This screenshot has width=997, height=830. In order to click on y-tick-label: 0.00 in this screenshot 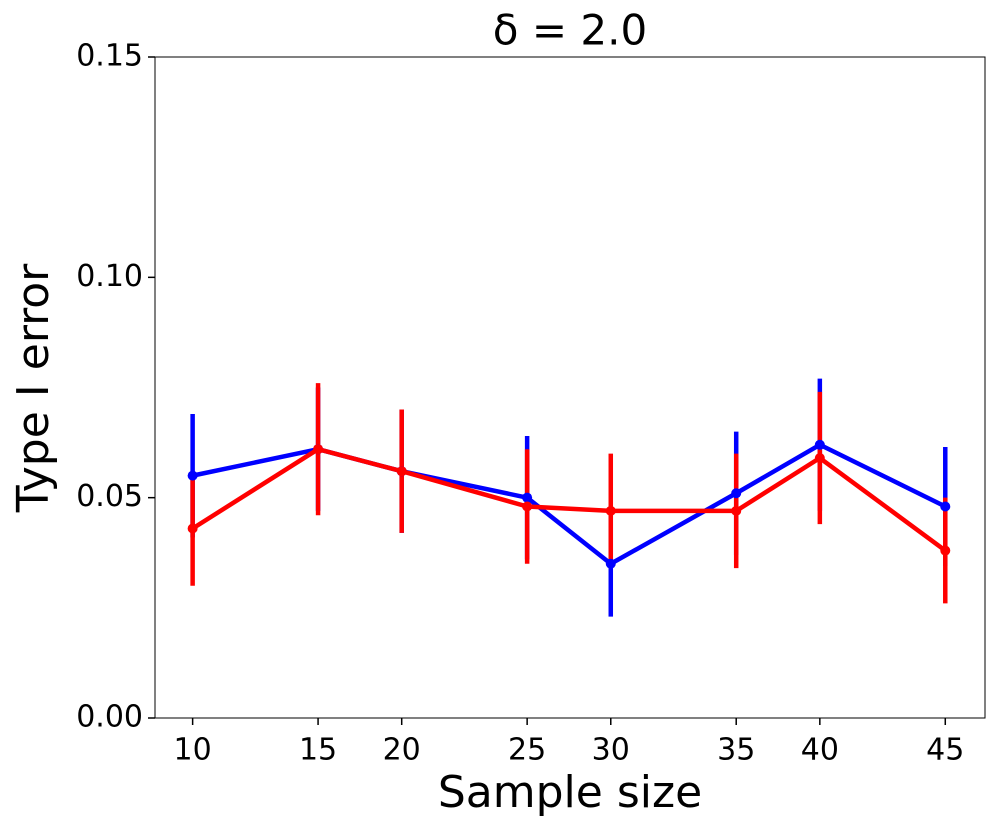, I will do `click(109, 717)`.